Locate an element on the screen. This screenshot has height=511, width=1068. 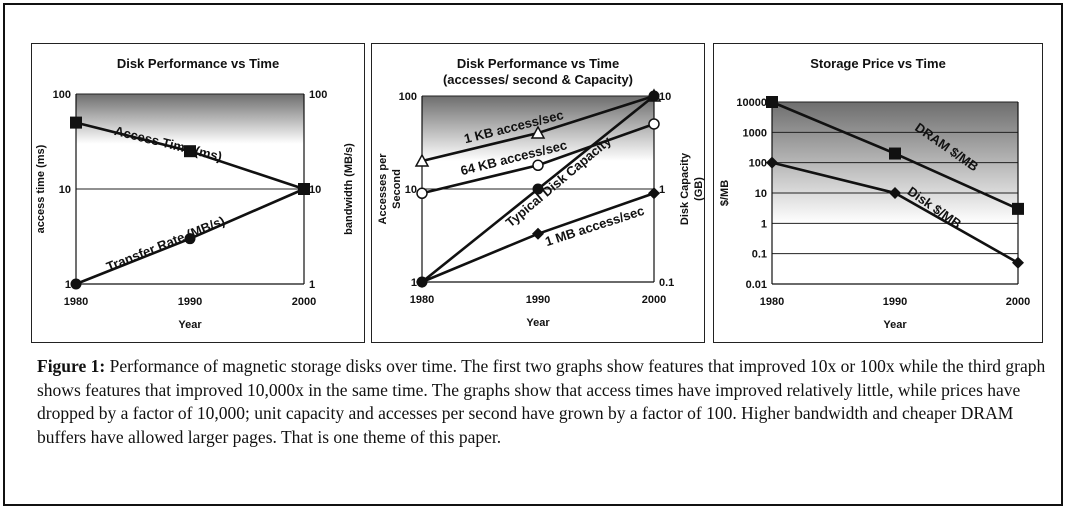
y2-axis-label: (GB) is located at coordinates (699, 189).